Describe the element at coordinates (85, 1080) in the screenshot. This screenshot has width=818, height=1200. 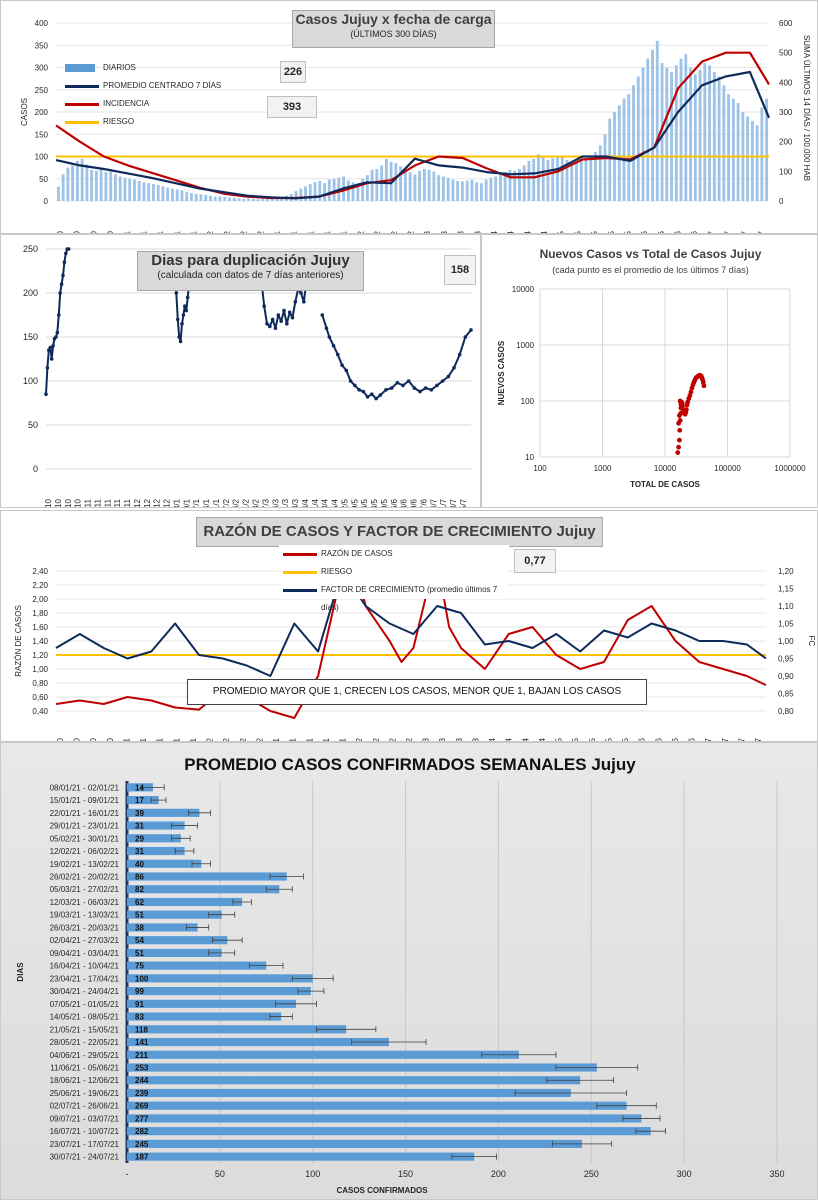
I see `category-label: 18/06/21 - 12/06/21` at that location.